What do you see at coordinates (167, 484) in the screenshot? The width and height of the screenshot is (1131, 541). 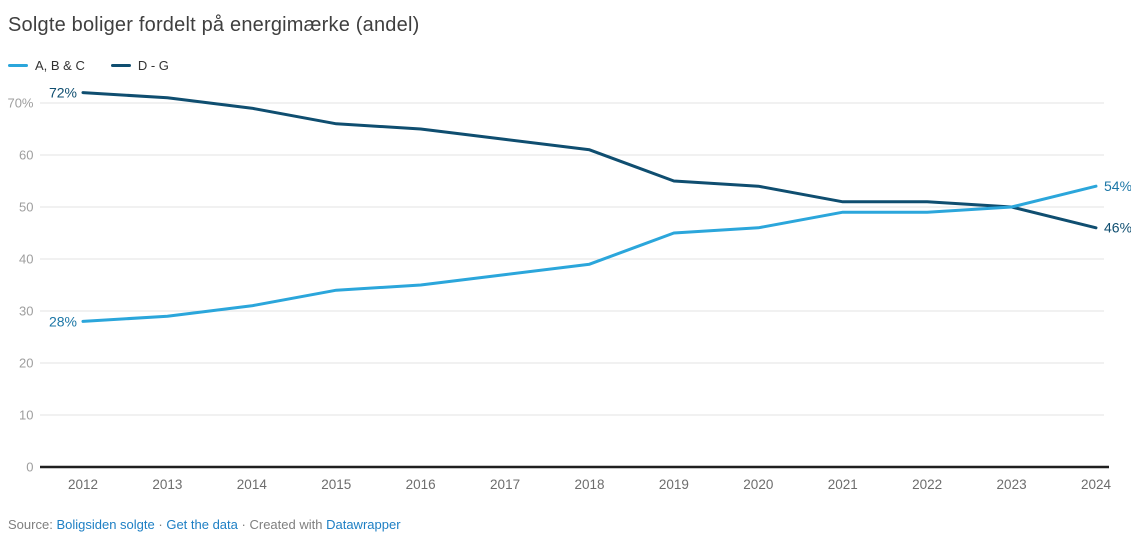 I see `x-axis-label-2013: 2013` at bounding box center [167, 484].